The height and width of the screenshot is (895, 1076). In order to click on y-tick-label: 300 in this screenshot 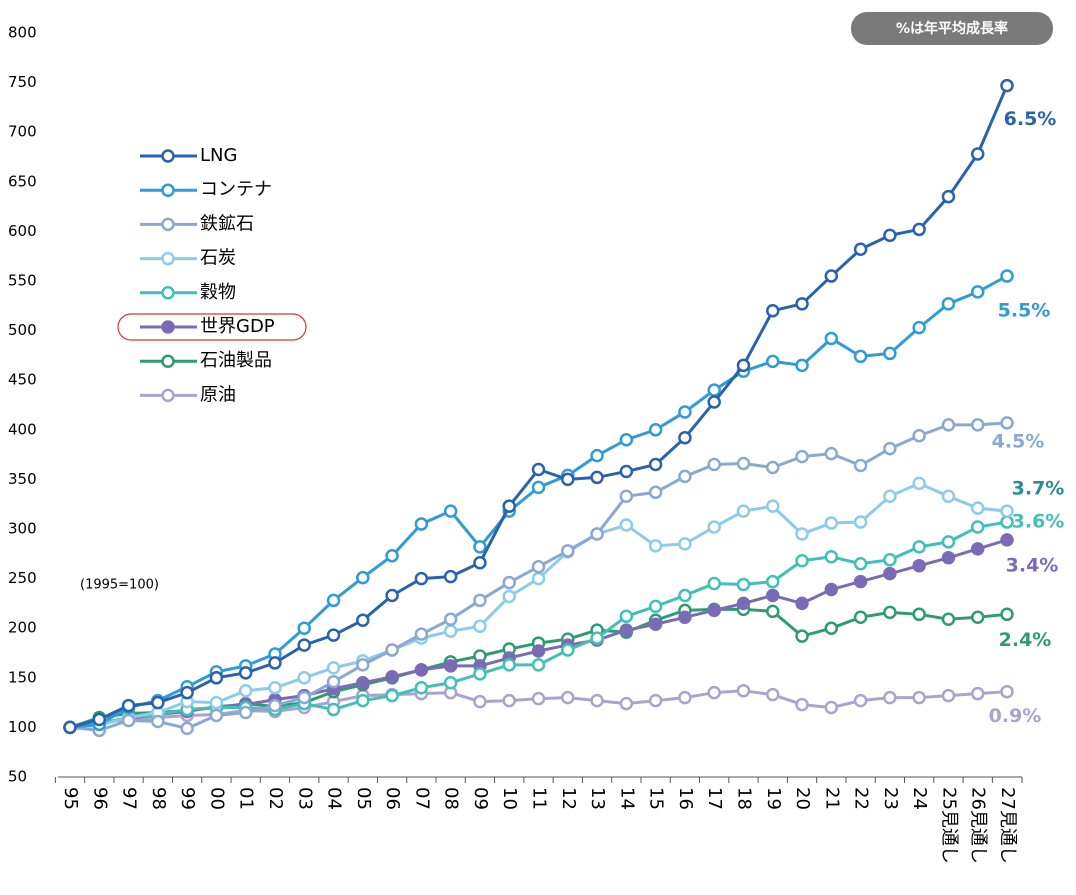, I will do `click(22, 529)`.